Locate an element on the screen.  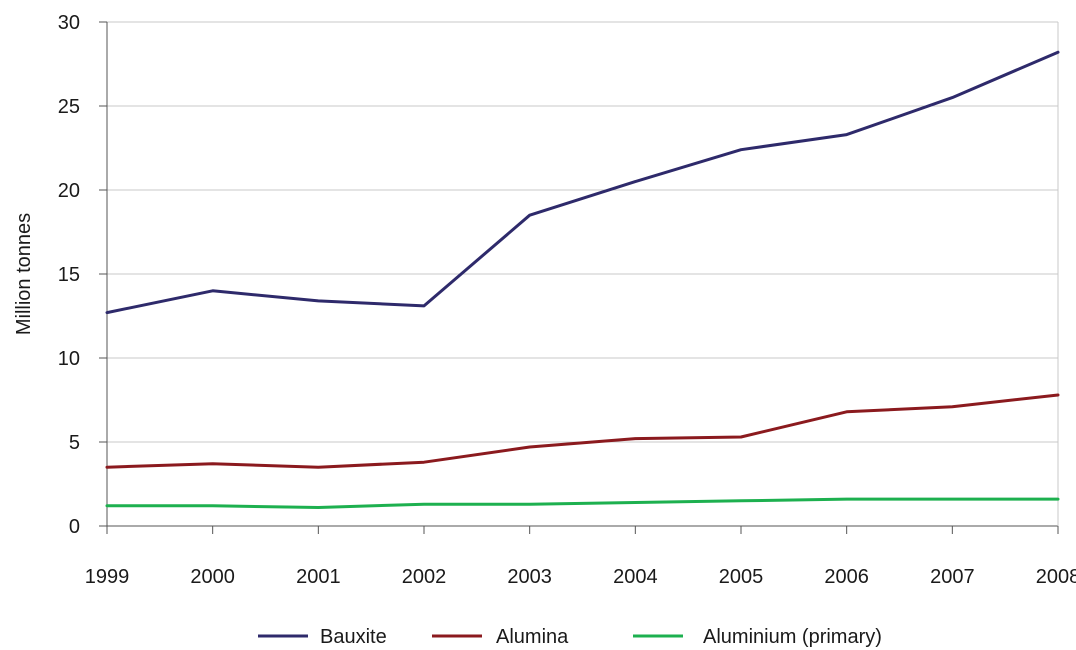
x-tick-label: 2006 is located at coordinates (846, 577).